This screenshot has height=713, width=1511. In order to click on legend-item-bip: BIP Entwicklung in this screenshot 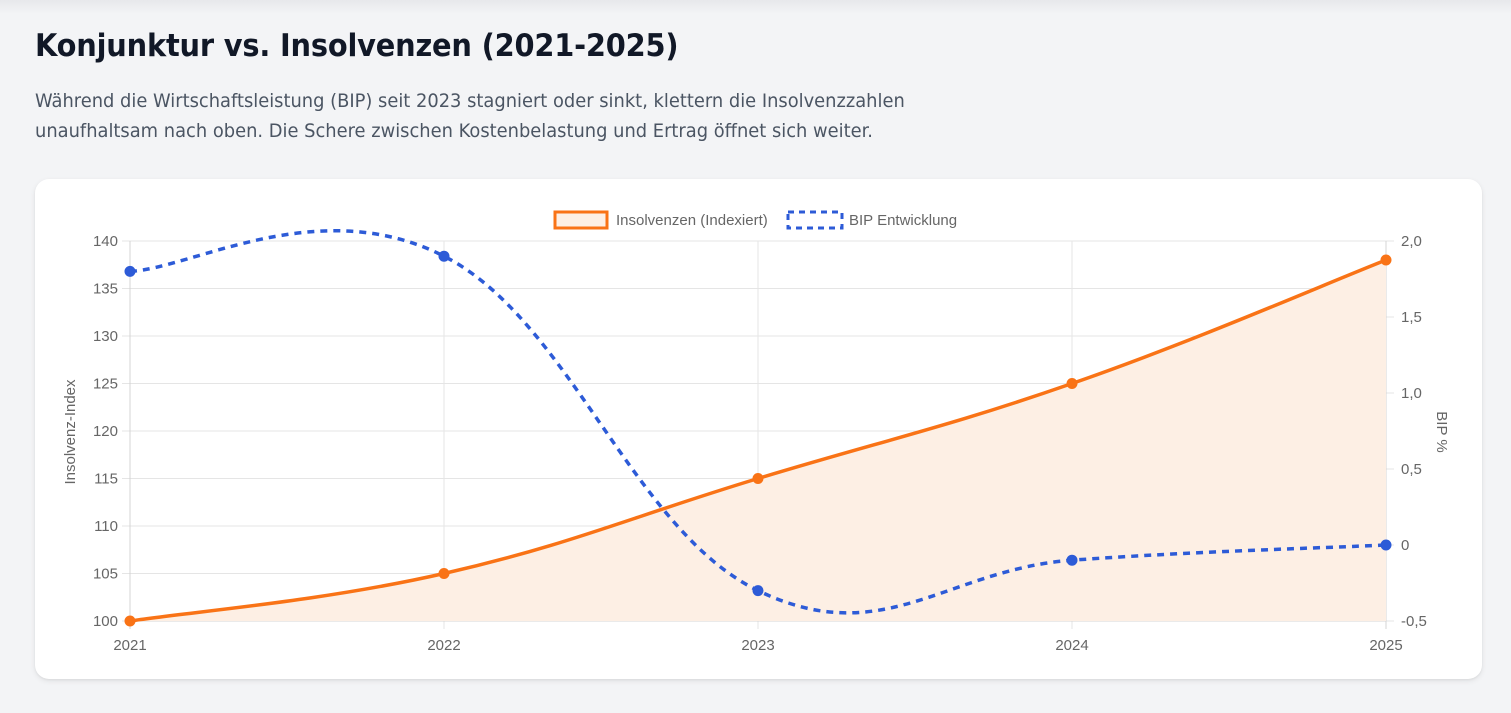, I will do `click(871, 220)`.